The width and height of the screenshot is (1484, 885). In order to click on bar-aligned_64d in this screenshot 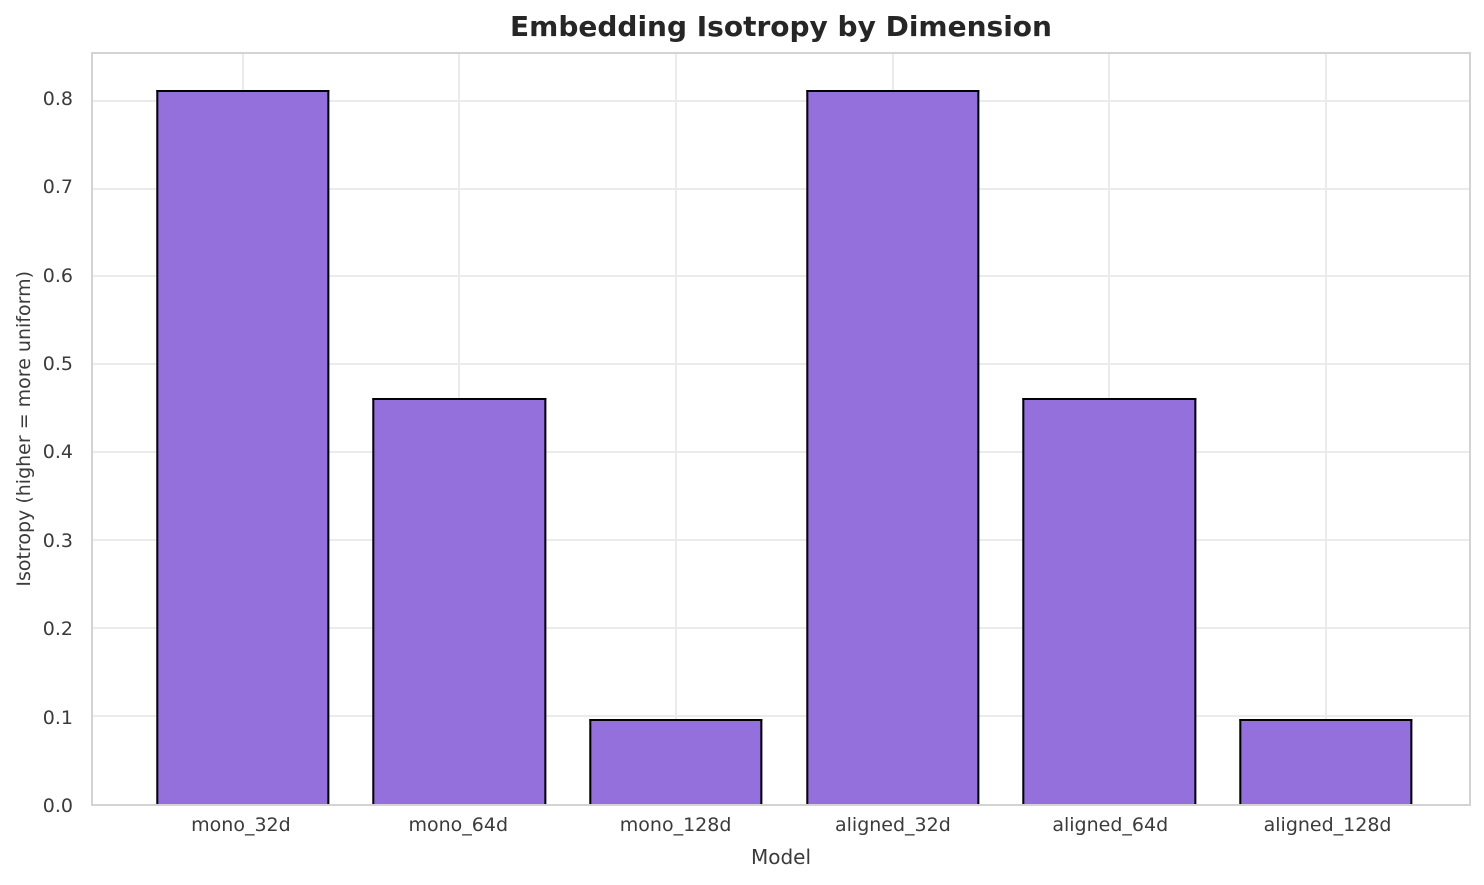, I will do `click(1109, 600)`.